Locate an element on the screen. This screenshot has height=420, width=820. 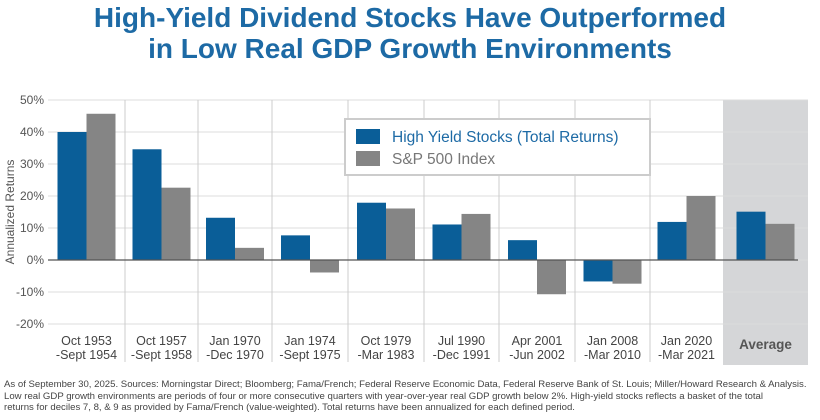
x-tick-label: Oct 1979 is located at coordinates (386, 341).